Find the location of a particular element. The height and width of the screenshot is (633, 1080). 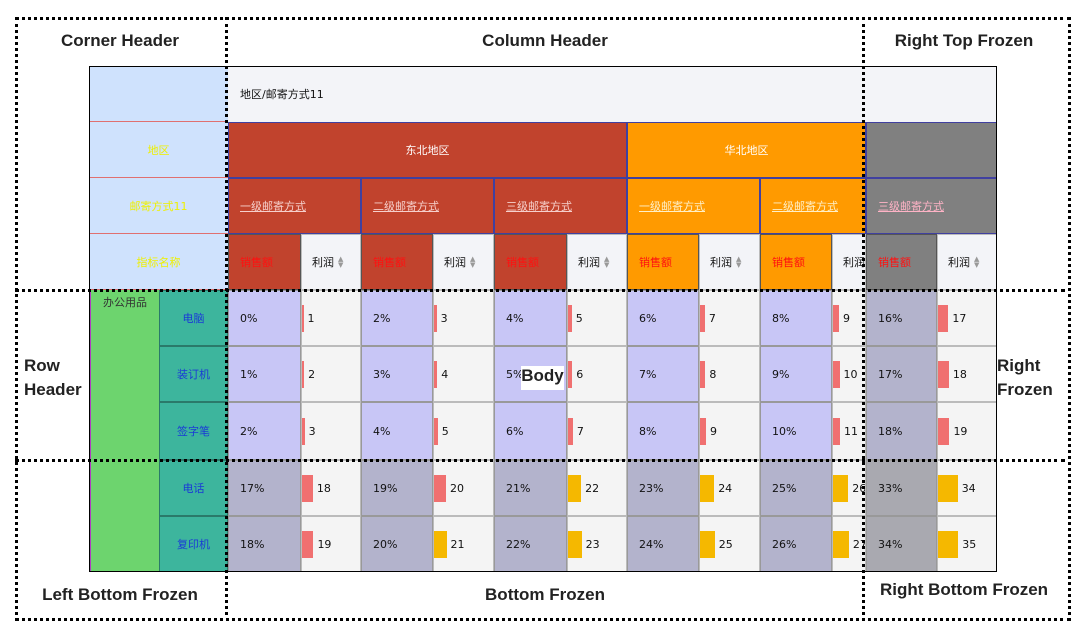

sales-cell: 25% is located at coordinates (796, 488).